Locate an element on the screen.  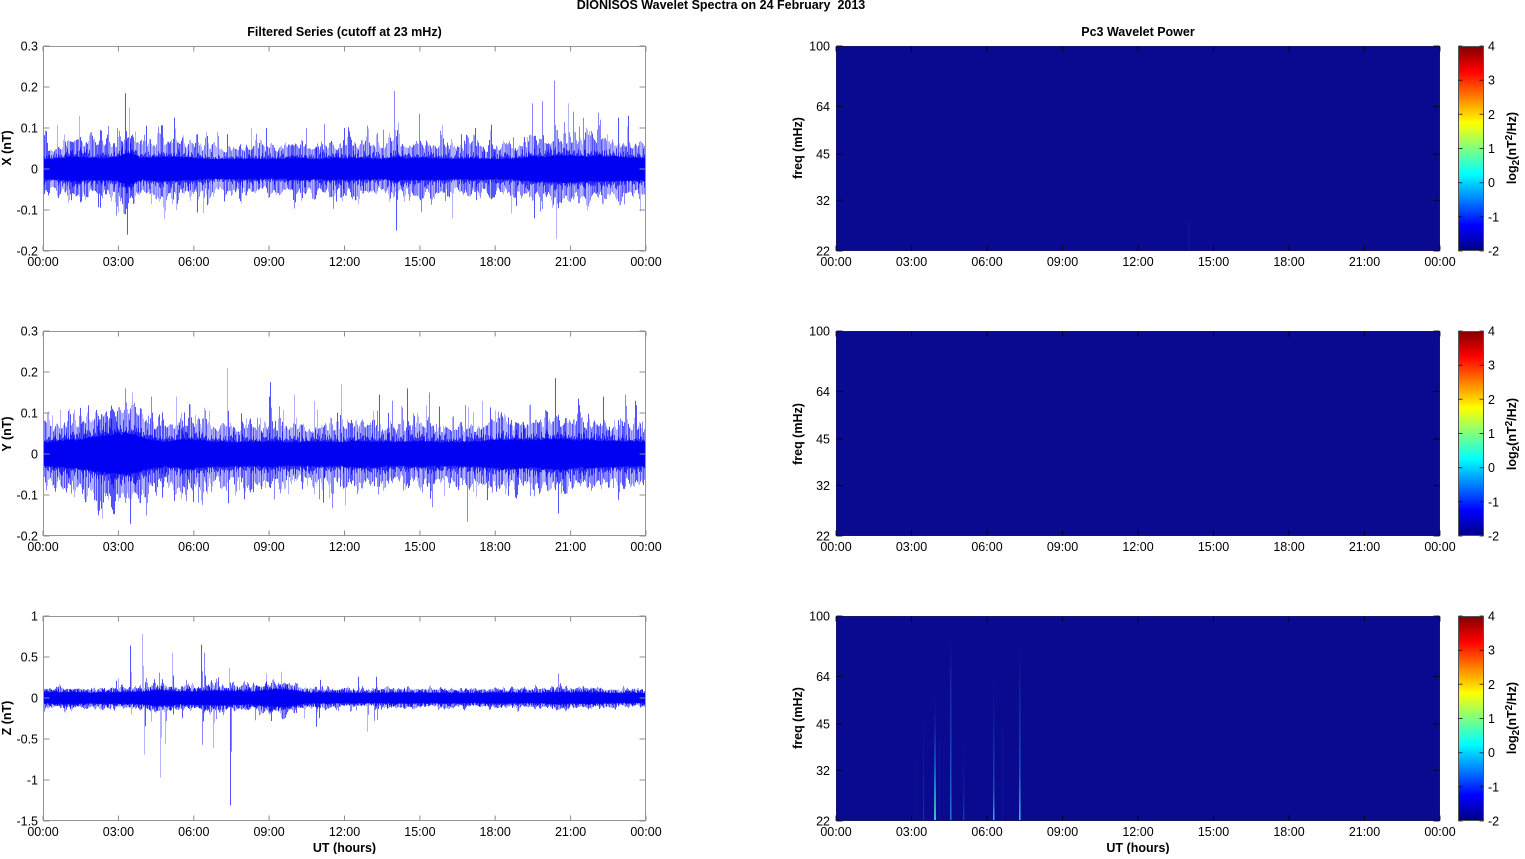
svg-text: 0.5 is located at coordinates (29, 658).